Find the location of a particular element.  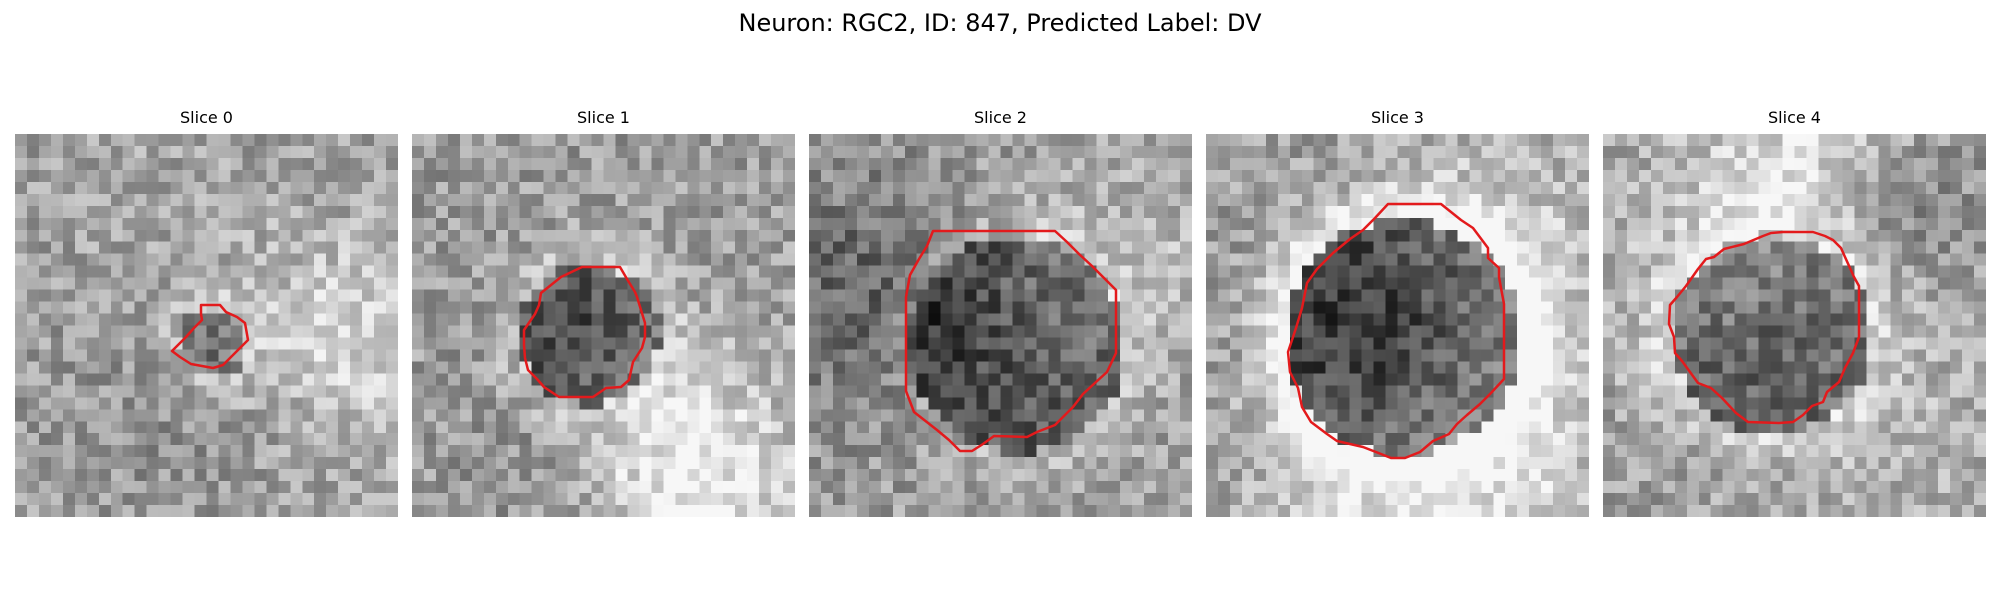

slice-panel-0: Slice 0 is located at coordinates (206, 312).